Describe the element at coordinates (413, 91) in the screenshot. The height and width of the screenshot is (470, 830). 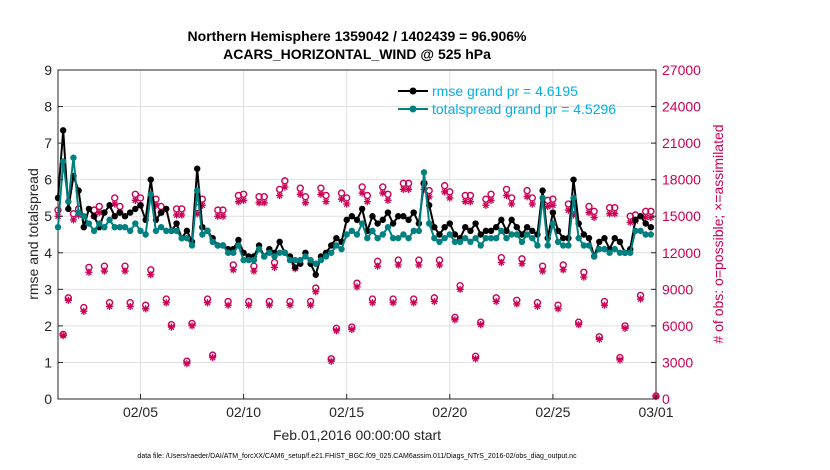
I see `legend-rmse-marker` at that location.